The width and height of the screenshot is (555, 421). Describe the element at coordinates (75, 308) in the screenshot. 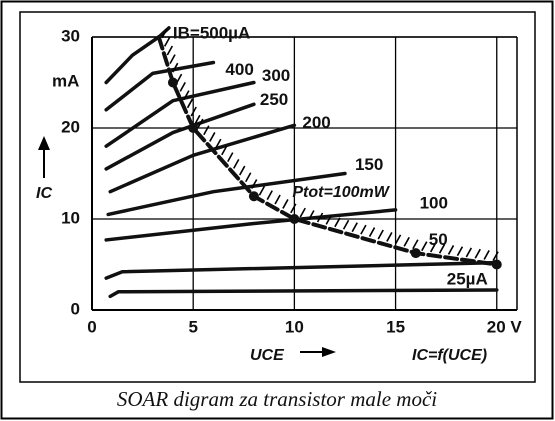

I see `y-tick-label: 0` at that location.